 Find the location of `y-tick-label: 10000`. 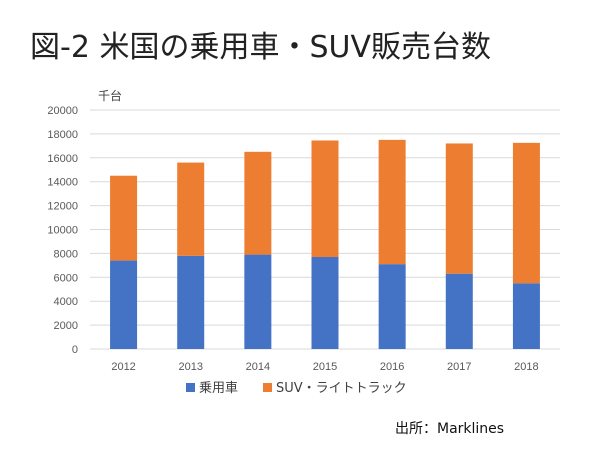

y-tick-label: 10000 is located at coordinates (62, 231).